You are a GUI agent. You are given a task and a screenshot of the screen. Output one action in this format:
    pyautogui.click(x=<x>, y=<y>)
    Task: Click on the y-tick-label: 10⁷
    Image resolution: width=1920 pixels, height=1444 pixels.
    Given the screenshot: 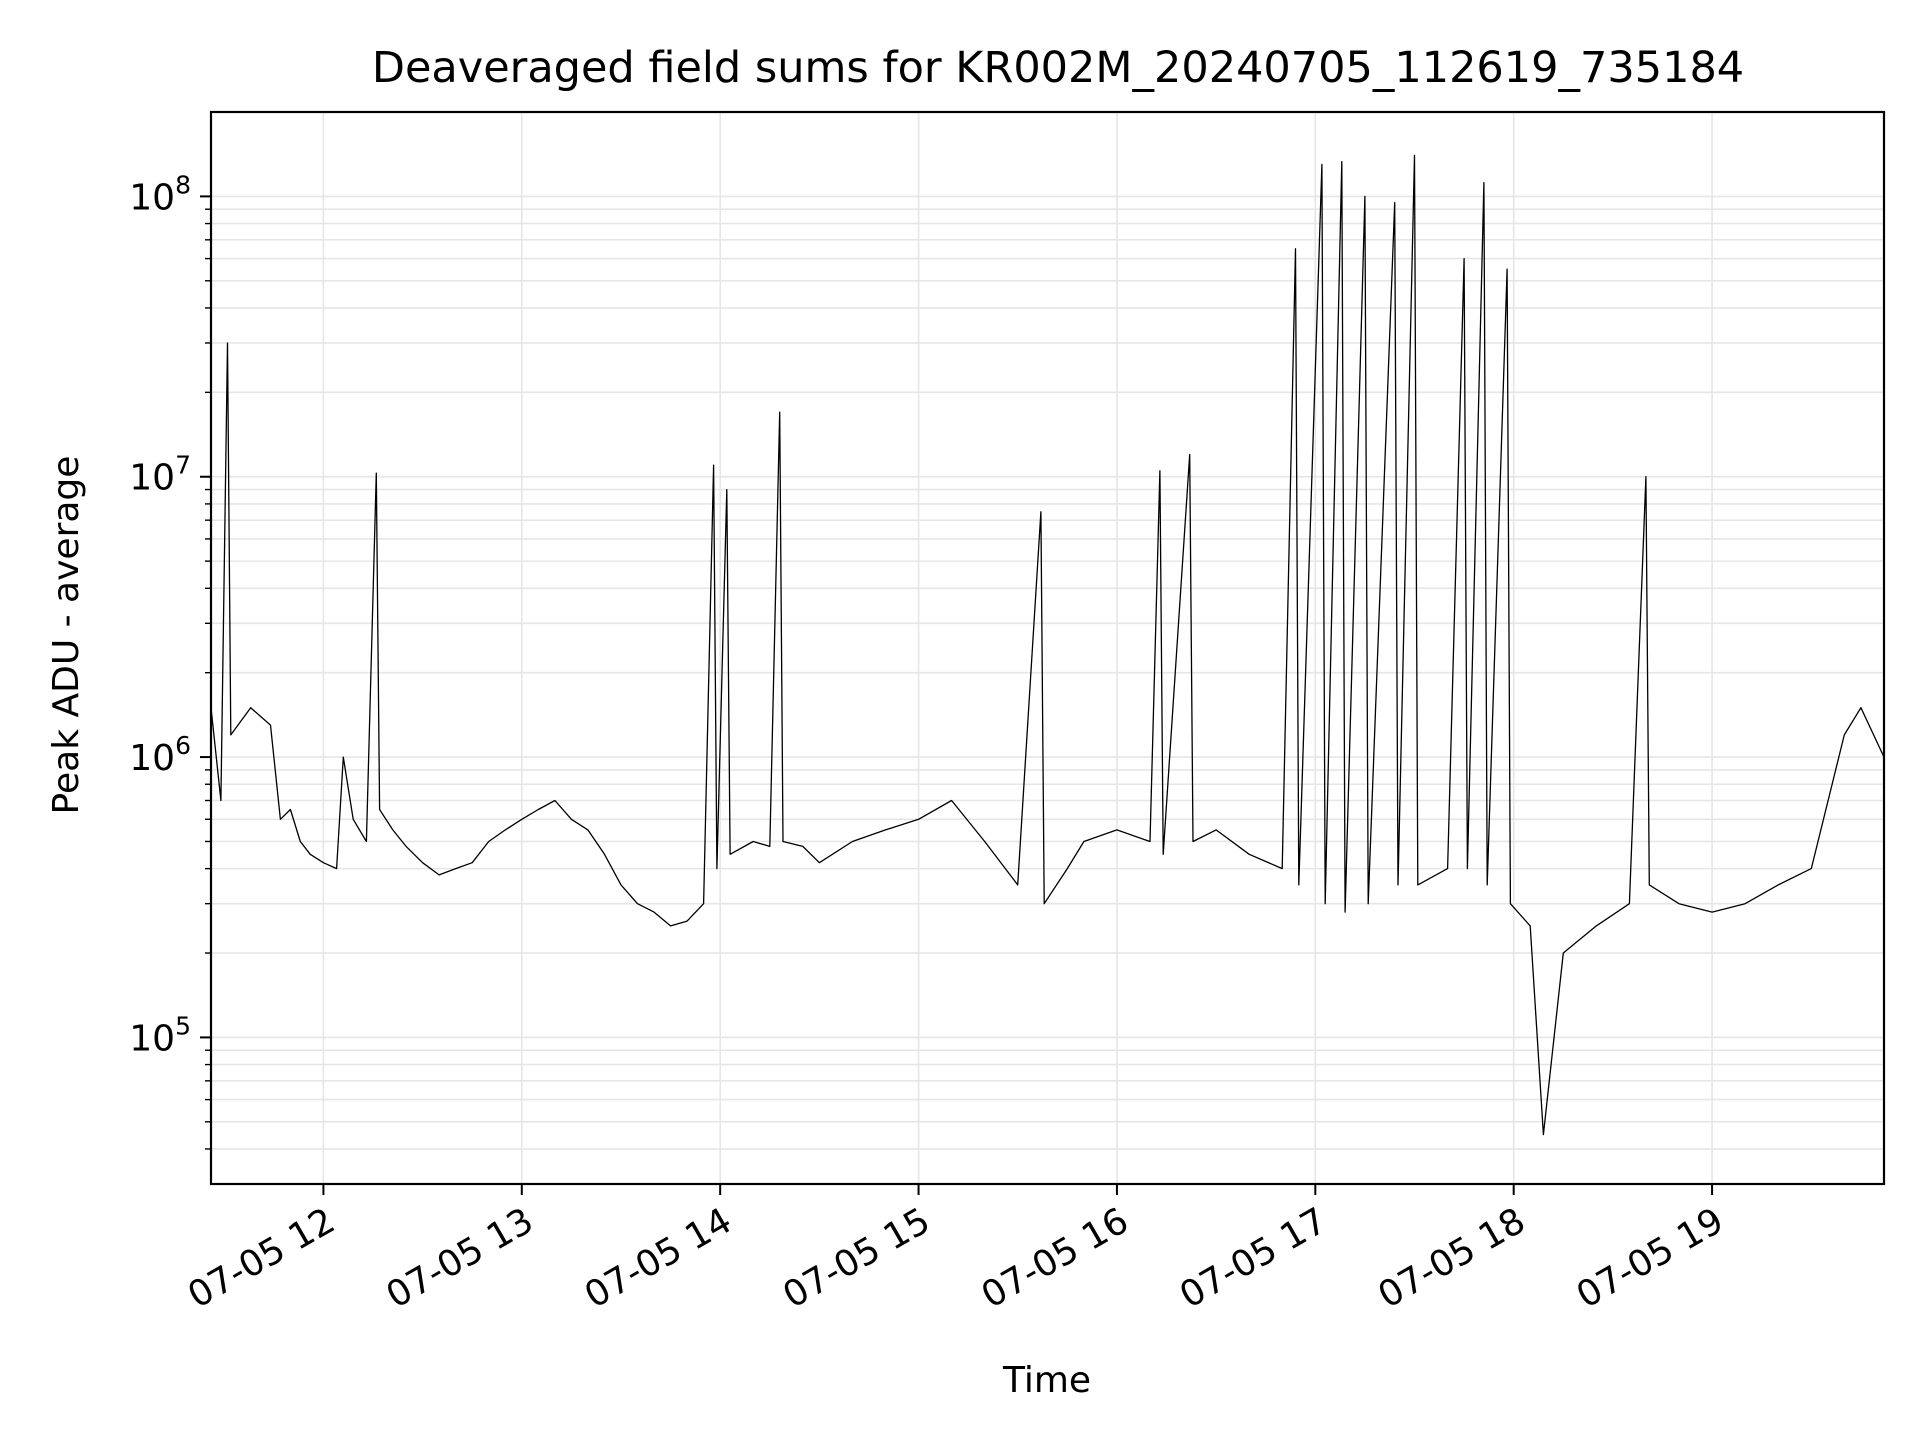 What is the action you would take?
    pyautogui.click(x=160, y=475)
    